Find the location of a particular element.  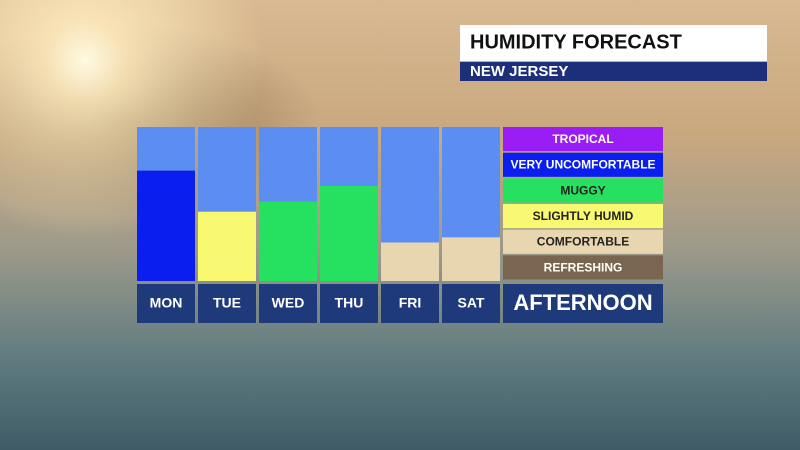

subtitle-box is located at coordinates (613, 71).